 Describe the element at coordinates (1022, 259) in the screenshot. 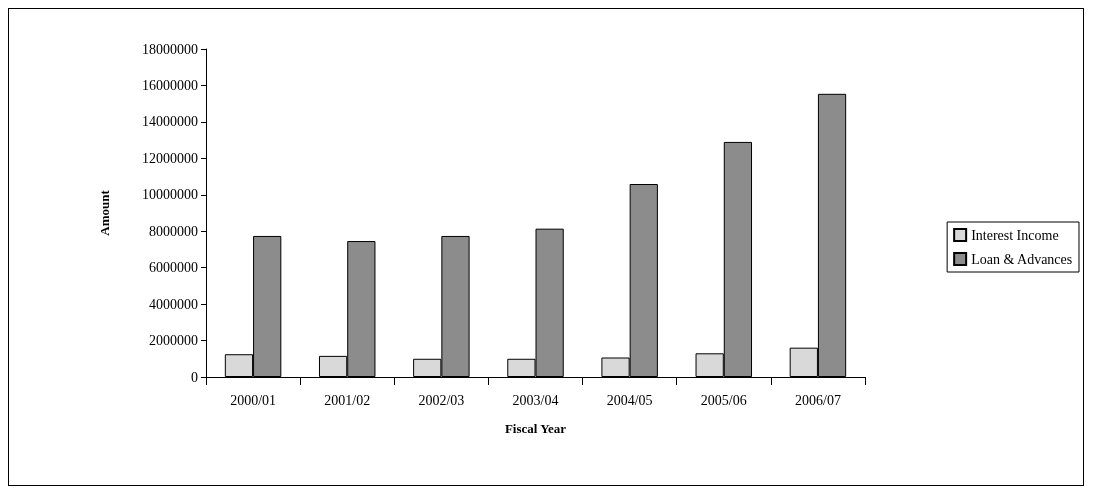

I see `legend-label: Loan & Advances` at that location.